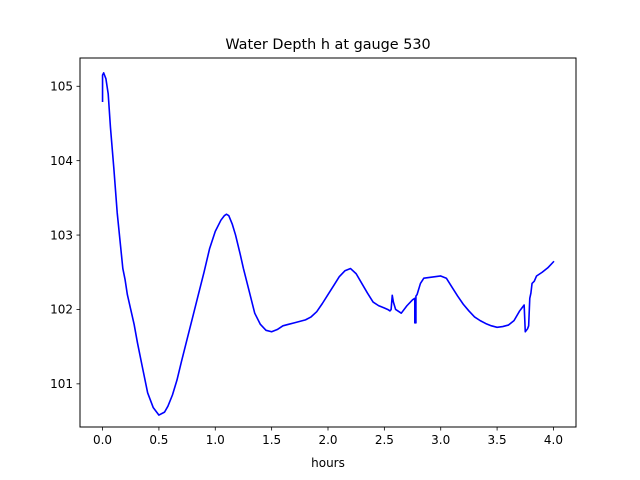 Image resolution: width=640 pixels, height=480 pixels. I want to click on y-tick-label: 101, so click(61, 384).